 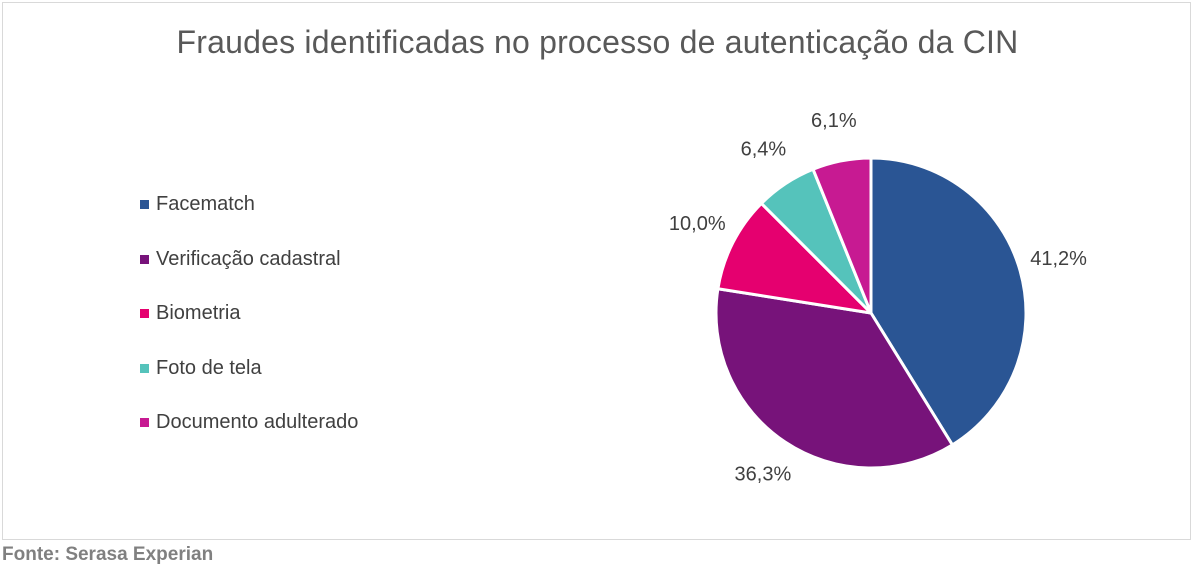 What do you see at coordinates (834, 121) in the screenshot?
I see `data-label-documento-adulterado: 6,1%` at bounding box center [834, 121].